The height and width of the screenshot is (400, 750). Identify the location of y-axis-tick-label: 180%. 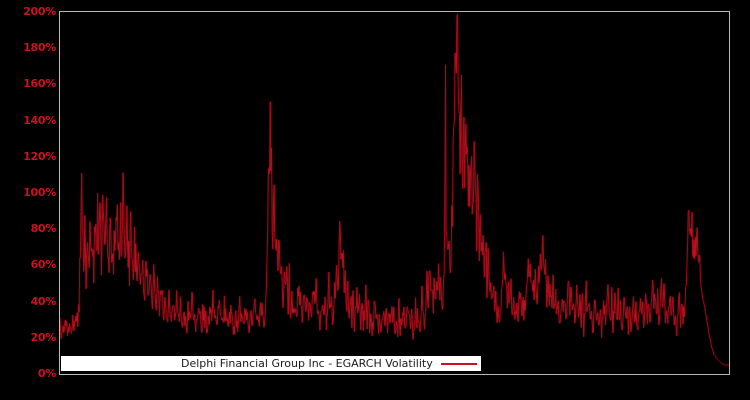
(39, 48).